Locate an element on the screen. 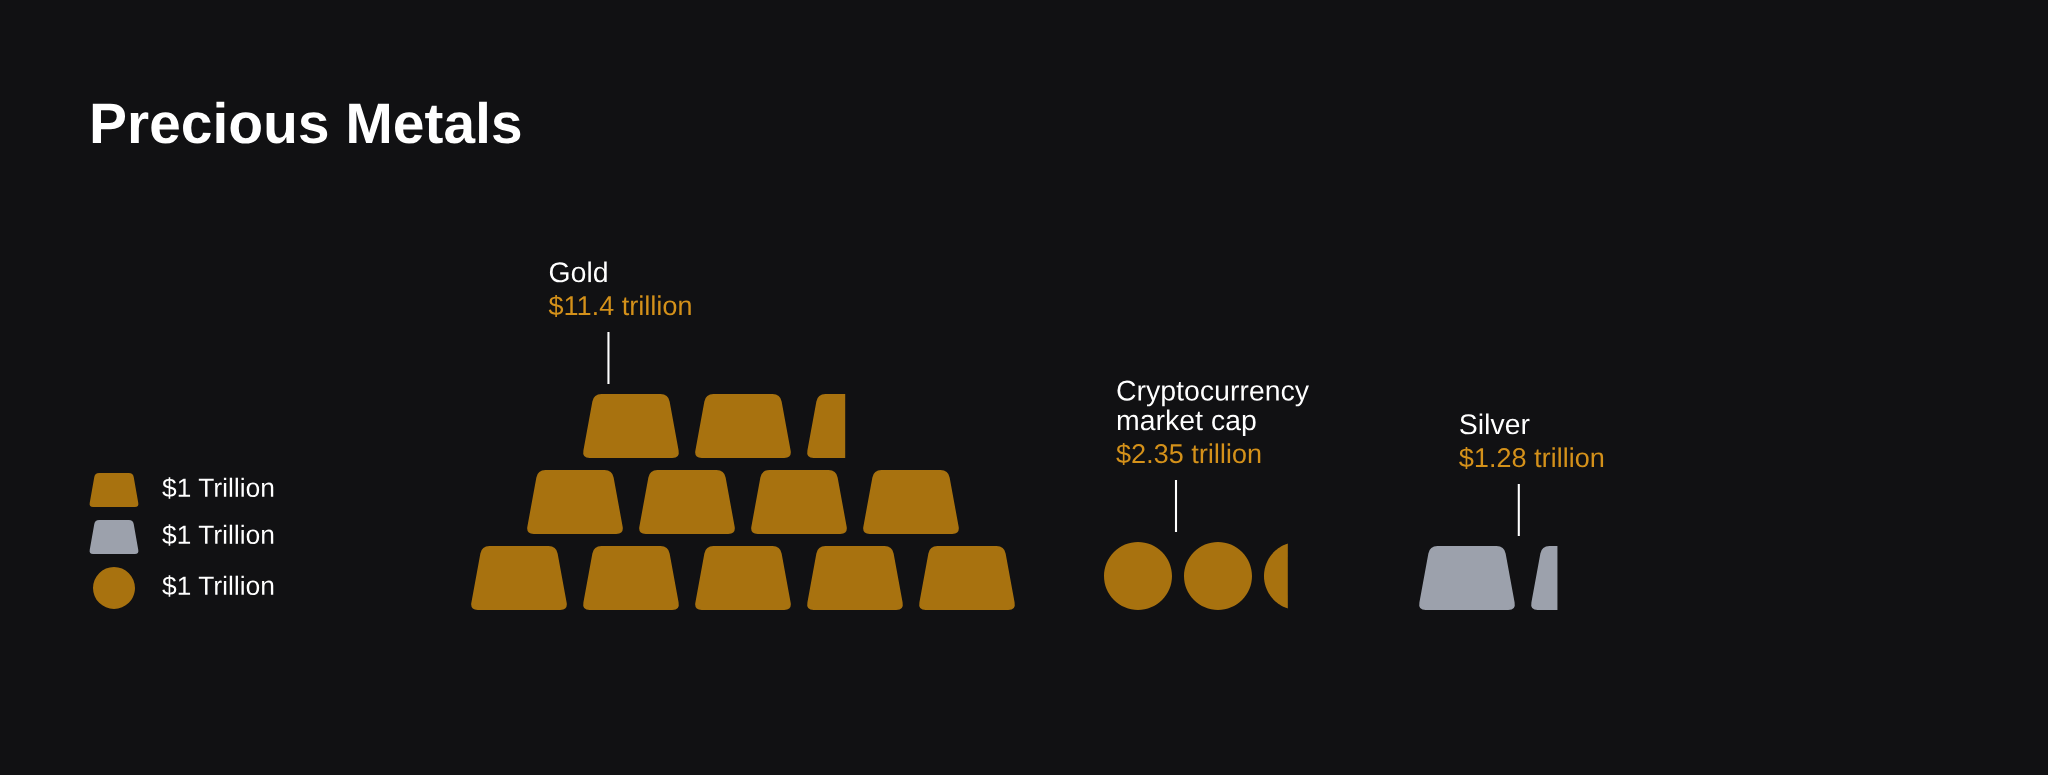 The image size is (2048, 775). category-label: Gold is located at coordinates (578, 272).